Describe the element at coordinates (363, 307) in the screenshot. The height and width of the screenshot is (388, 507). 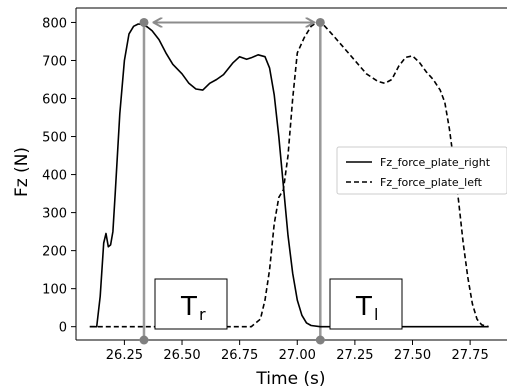
I see `label-tl-text: T` at that location.